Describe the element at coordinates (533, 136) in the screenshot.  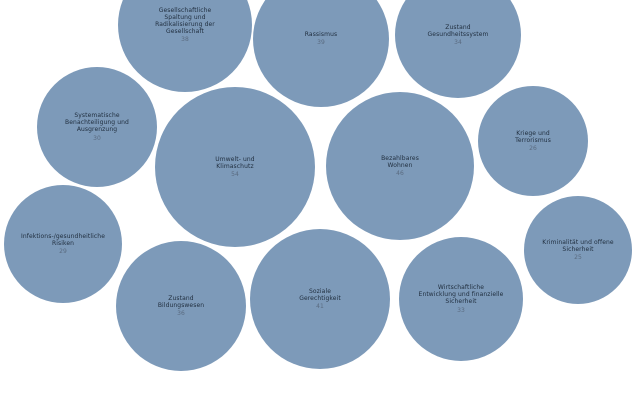
I see `bubble-label: Kriege und Terrorismus` at that location.